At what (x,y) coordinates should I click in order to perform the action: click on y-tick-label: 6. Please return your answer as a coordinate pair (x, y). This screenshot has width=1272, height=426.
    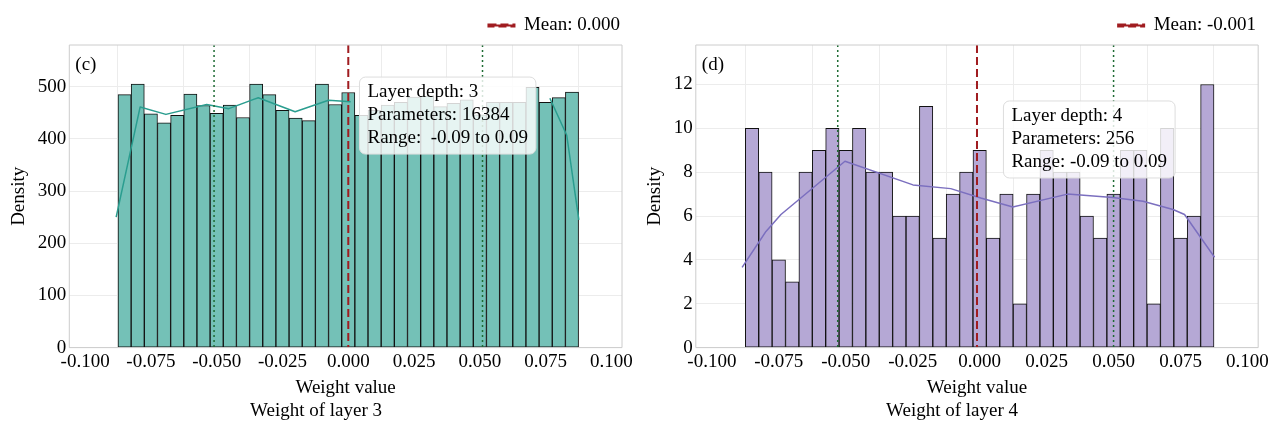
    Looking at the image, I should click on (688, 215).